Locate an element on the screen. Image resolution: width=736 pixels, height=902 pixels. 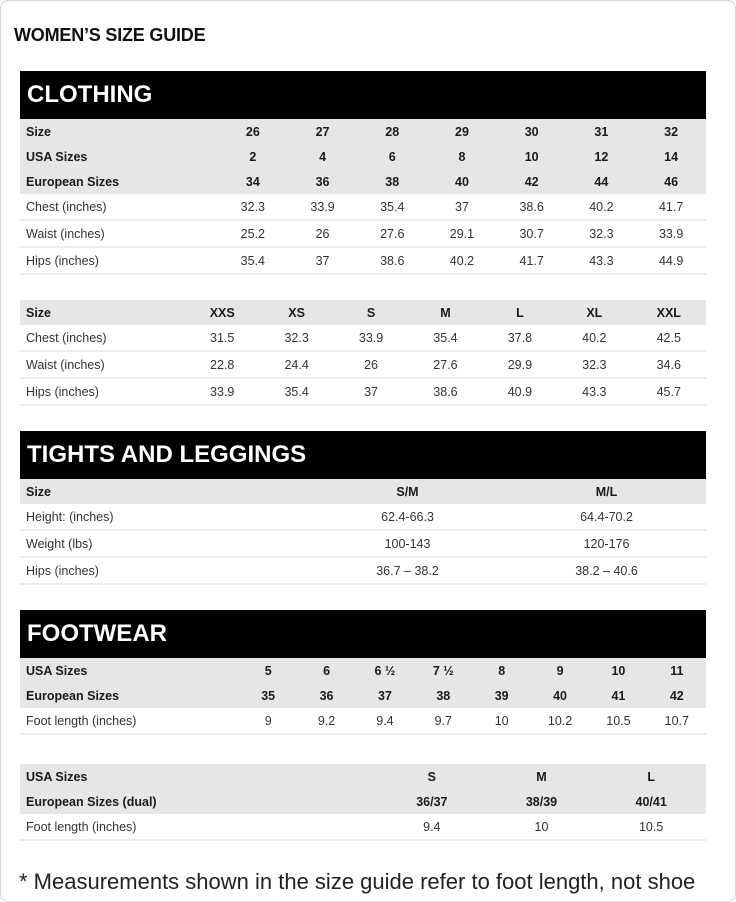
table-cell: 42.5 is located at coordinates (668, 338).